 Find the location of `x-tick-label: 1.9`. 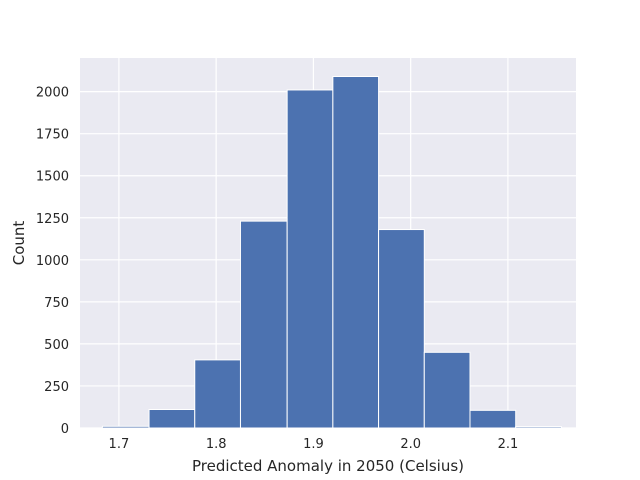

x-tick-label: 1.9 is located at coordinates (313, 444).